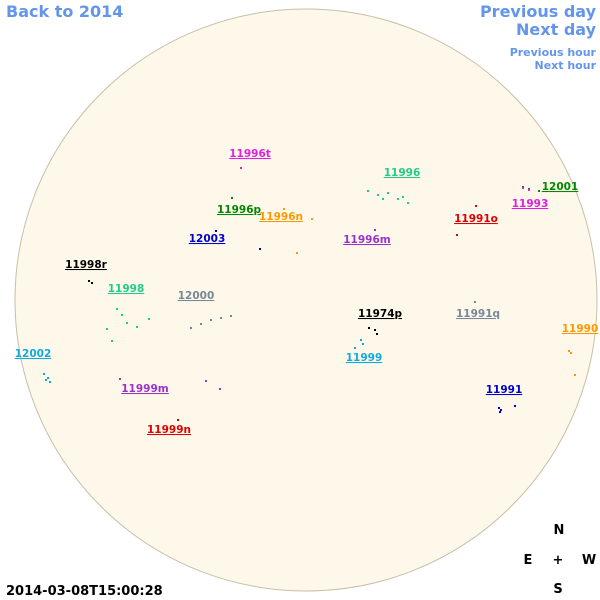  Describe the element at coordinates (84, 591) in the screenshot. I see `timestamp: 2014-03-08T15:00:28` at that location.